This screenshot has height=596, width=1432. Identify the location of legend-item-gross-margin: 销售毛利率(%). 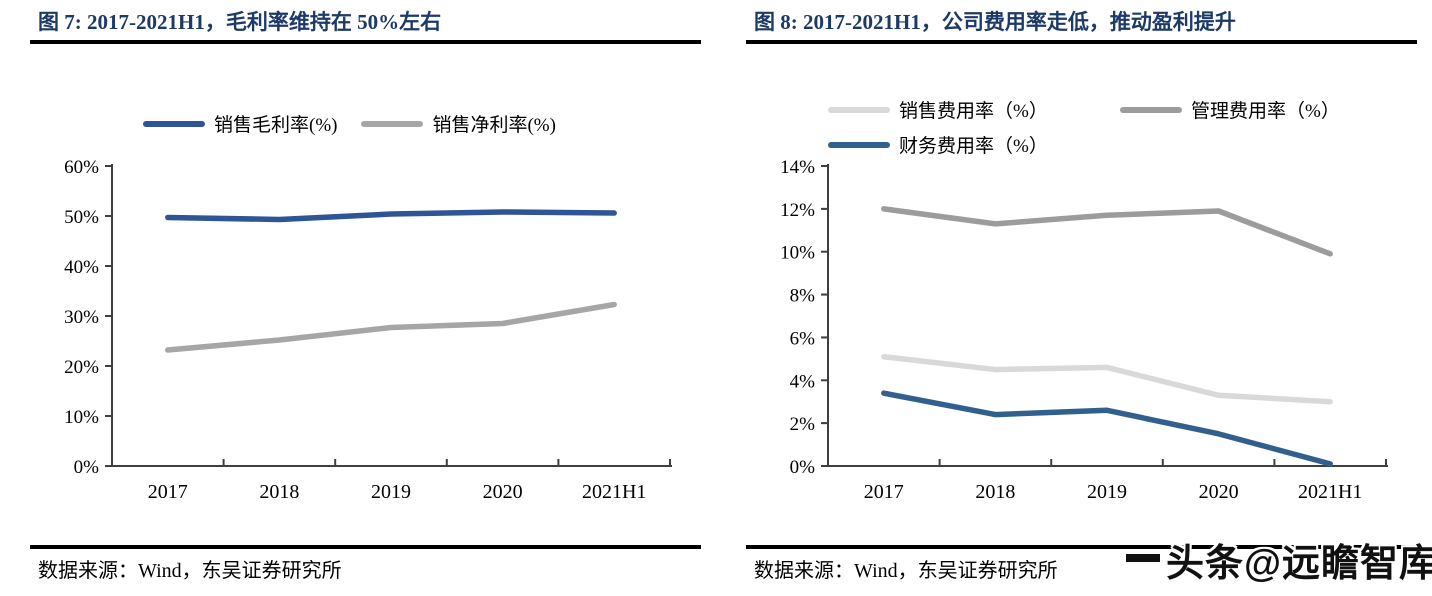
(240, 123).